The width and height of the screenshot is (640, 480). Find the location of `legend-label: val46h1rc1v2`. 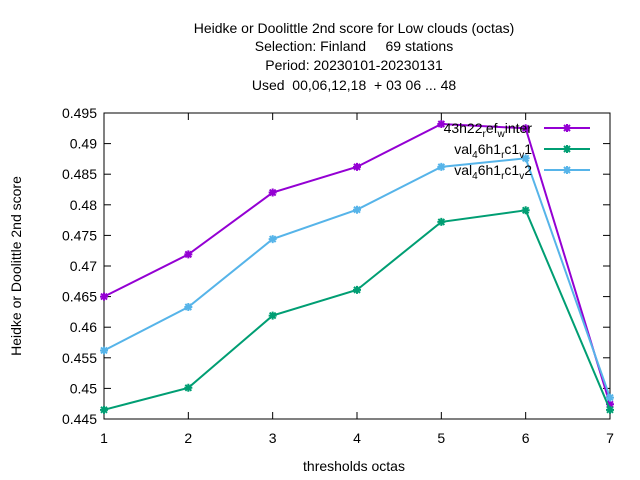

legend-label: val46h1rc1v2 is located at coordinates (493, 172).